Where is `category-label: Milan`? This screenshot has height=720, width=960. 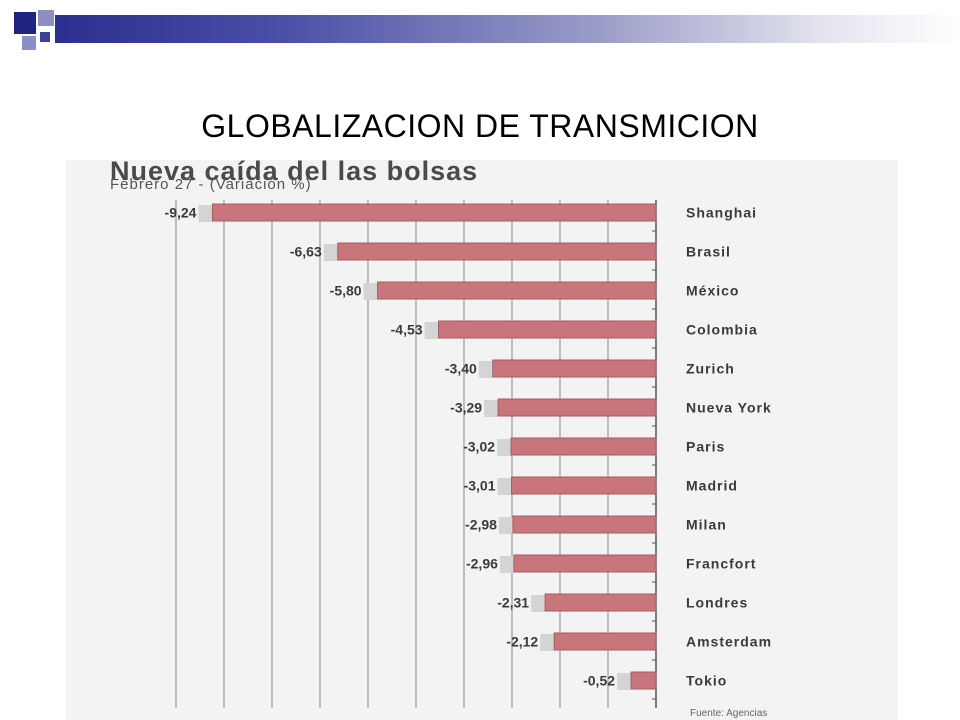
category-label: Milan is located at coordinates (706, 525).